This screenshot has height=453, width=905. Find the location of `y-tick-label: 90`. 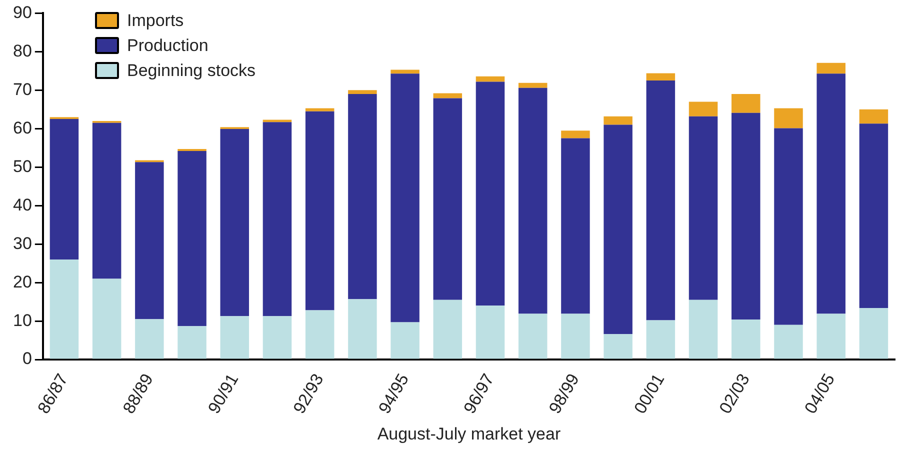

y-tick-label: 90 is located at coordinates (22, 12).